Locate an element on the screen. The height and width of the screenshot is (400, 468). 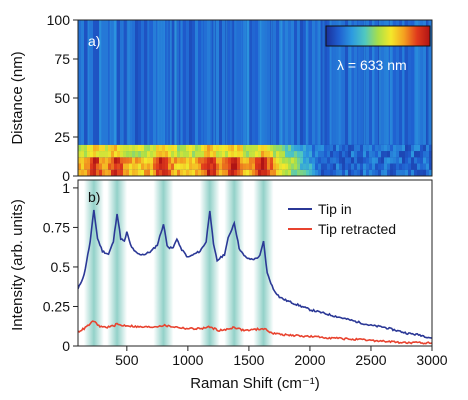
spectrum-x-tick-label: 2500 is located at coordinates (370, 360).